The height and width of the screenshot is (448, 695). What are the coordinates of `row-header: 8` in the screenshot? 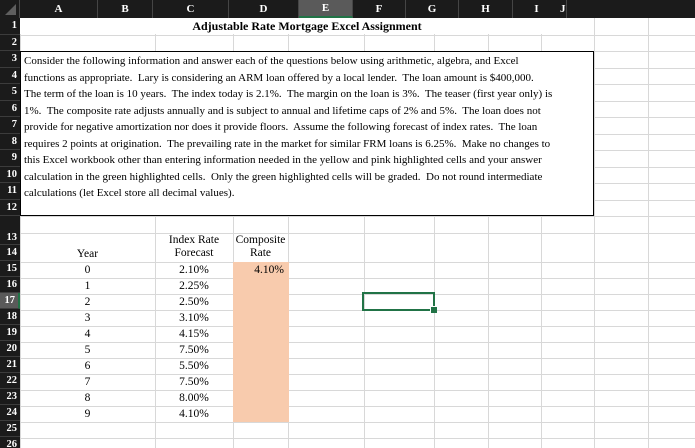 It's located at (10, 142).